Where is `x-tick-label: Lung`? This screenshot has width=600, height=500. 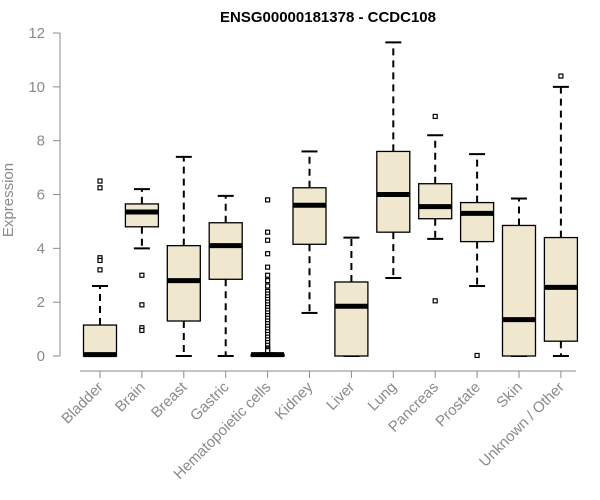
x-tick-label: Lung is located at coordinates (383, 397).